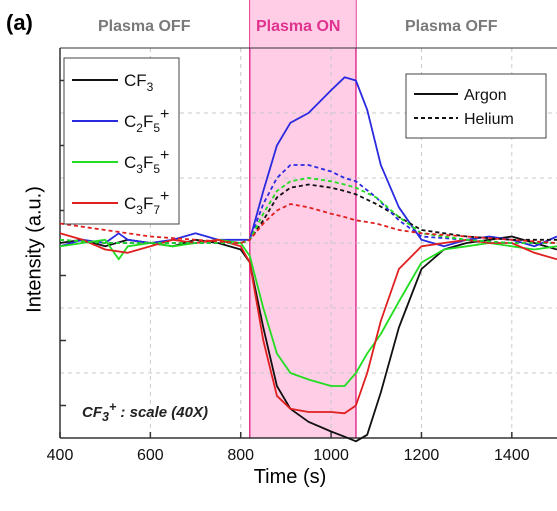 This screenshot has width=557, height=511. Describe the element at coordinates (489, 119) in the screenshot. I see `gas-legend-label-helium: Helium` at that location.